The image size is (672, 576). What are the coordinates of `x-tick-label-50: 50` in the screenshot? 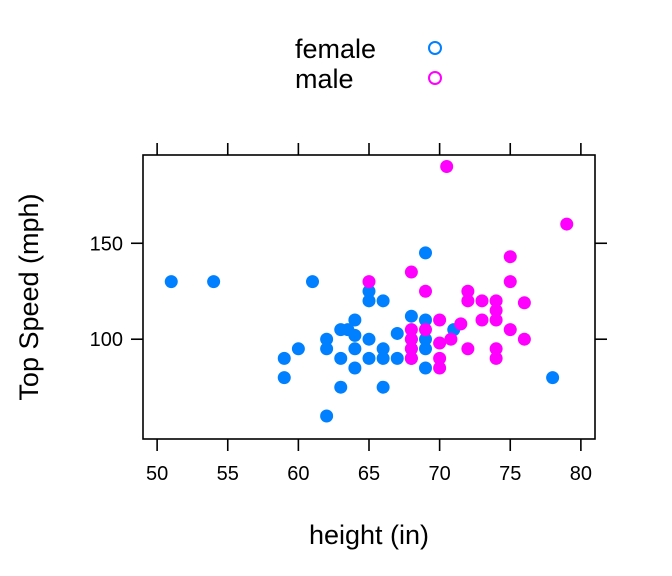 It's located at (157, 474).